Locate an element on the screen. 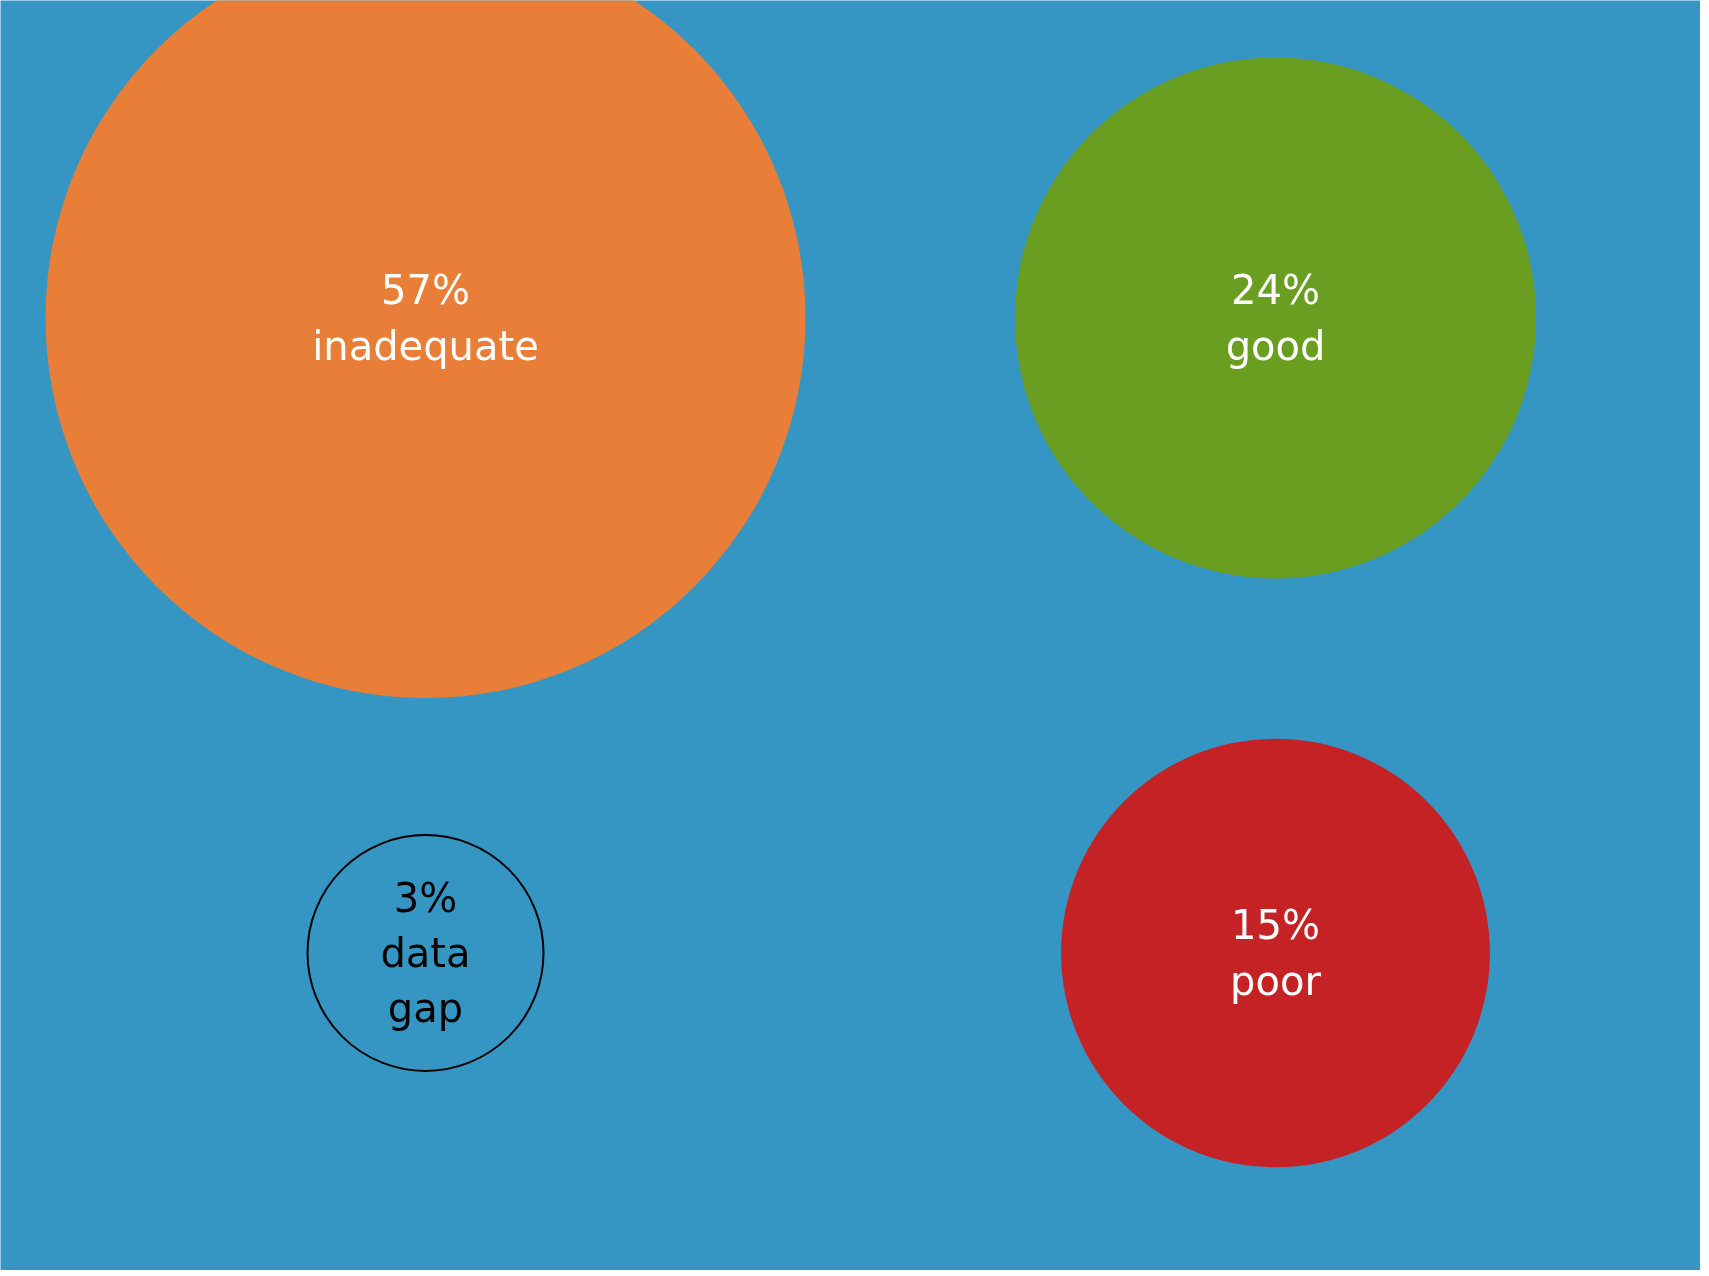 This screenshot has height=1276, width=1709. category-label: poor is located at coordinates (1276, 980).